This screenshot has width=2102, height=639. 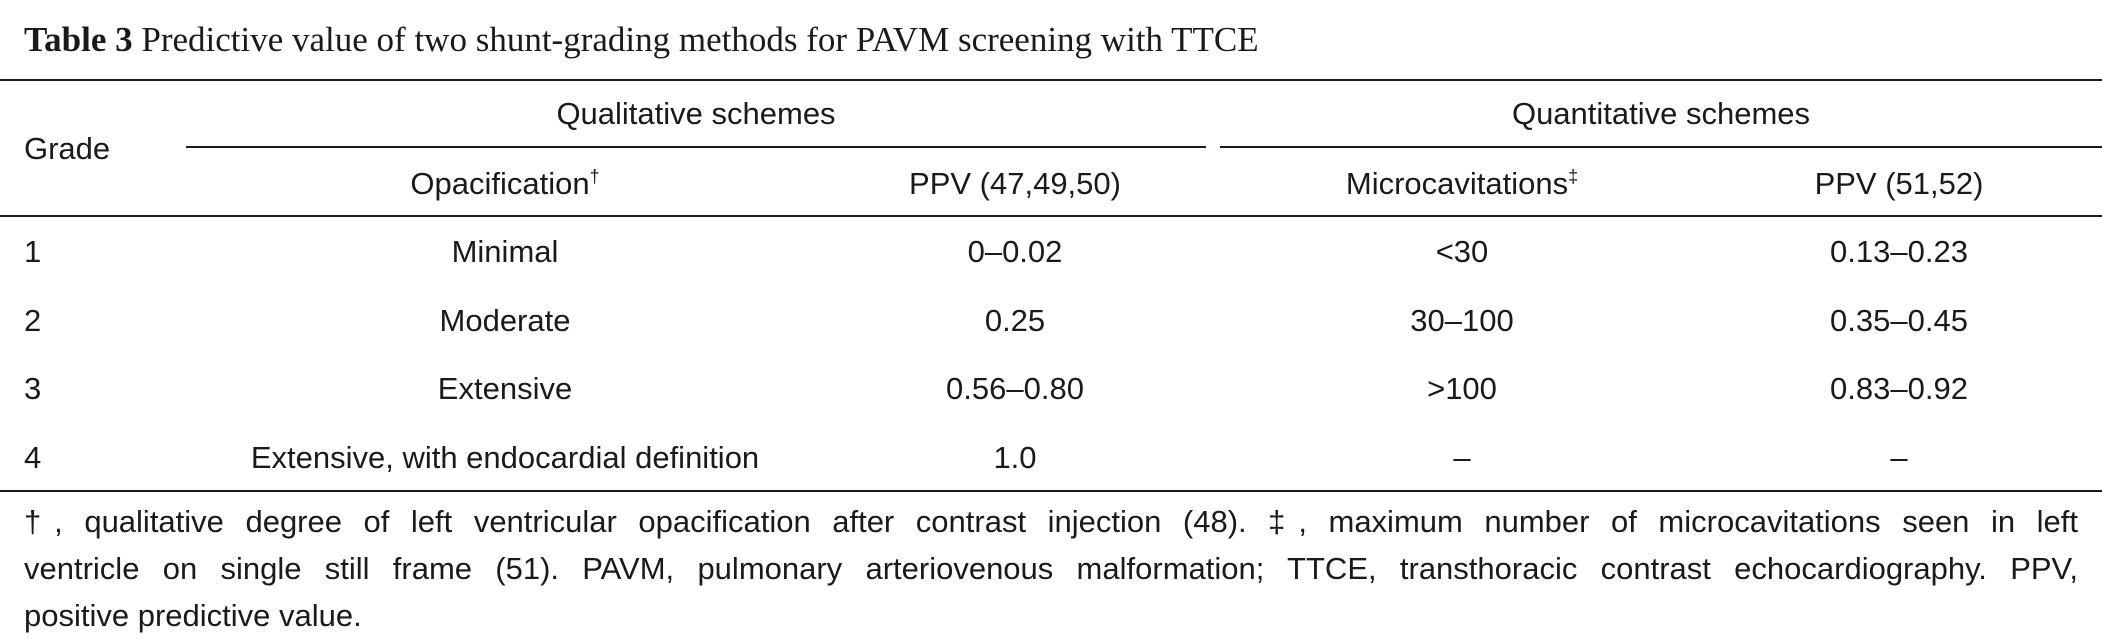 What do you see at coordinates (193, 615) in the screenshot?
I see `footnote-line: positive predictive value.` at bounding box center [193, 615].